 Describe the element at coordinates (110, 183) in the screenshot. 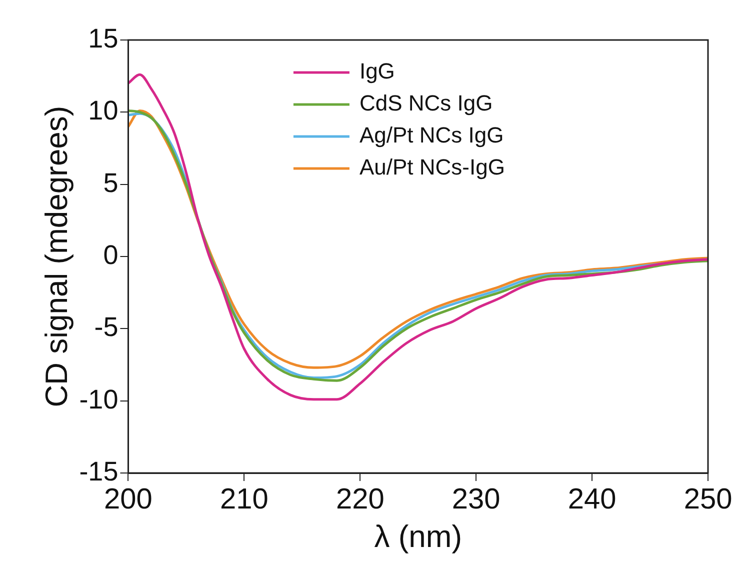

I see `y-tick-label: 5` at that location.